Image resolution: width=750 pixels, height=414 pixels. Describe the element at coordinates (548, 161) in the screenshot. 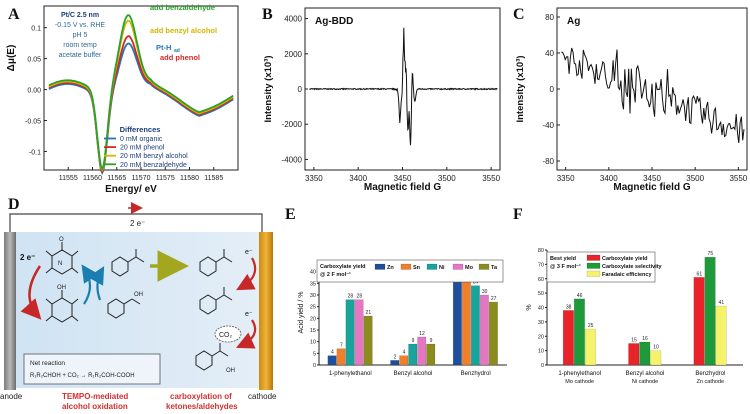

I see `y-tick-label-c: -80` at that location.